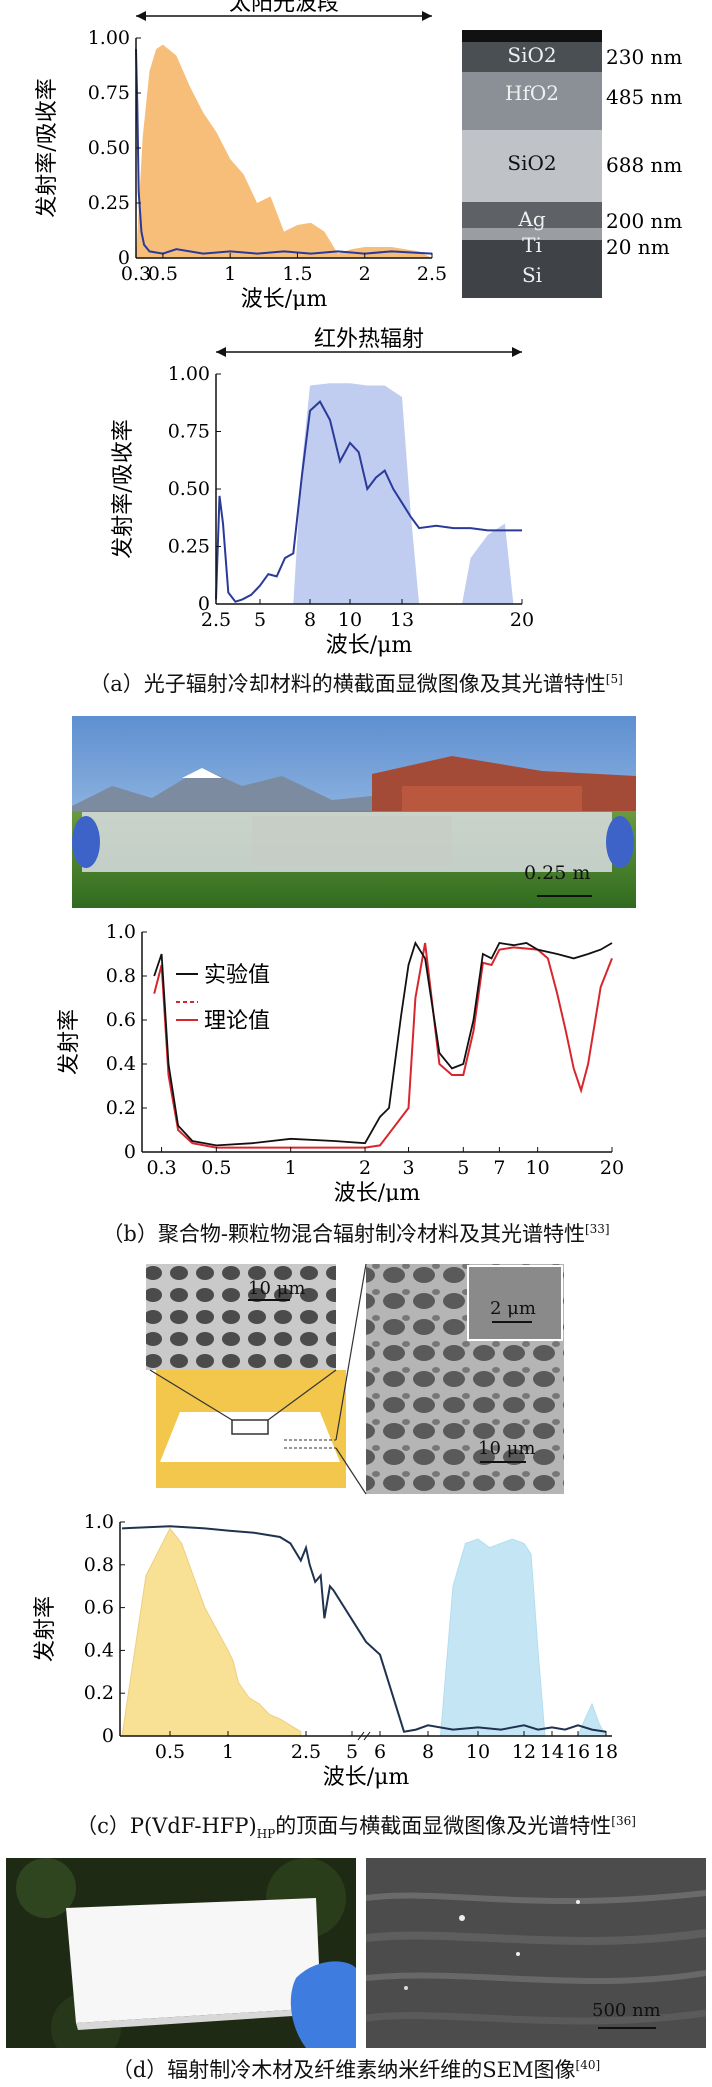  What do you see at coordinates (536, 1953) in the screenshot?
I see `cellulose-sem-image: 500 nm` at bounding box center [536, 1953].